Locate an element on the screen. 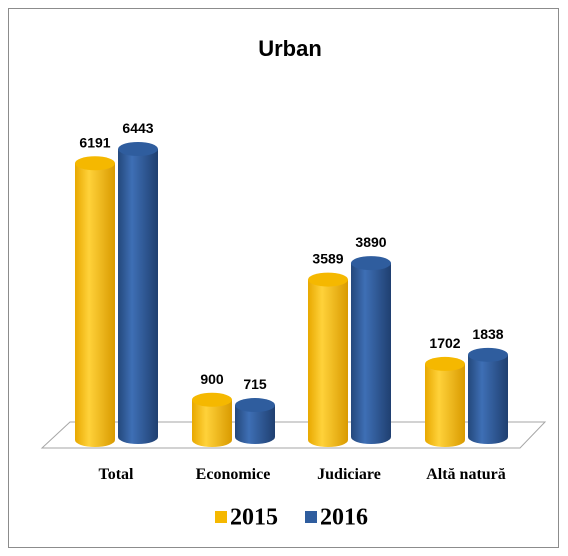  legend-label: 2015 is located at coordinates (254, 518).